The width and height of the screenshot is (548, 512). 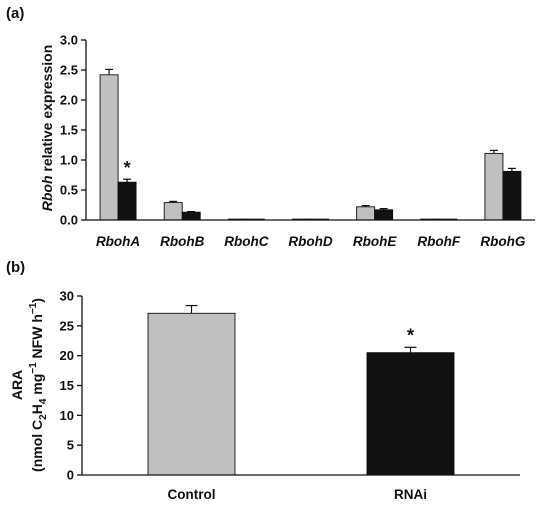 I want to click on bar-RNAi, so click(x=410, y=414).